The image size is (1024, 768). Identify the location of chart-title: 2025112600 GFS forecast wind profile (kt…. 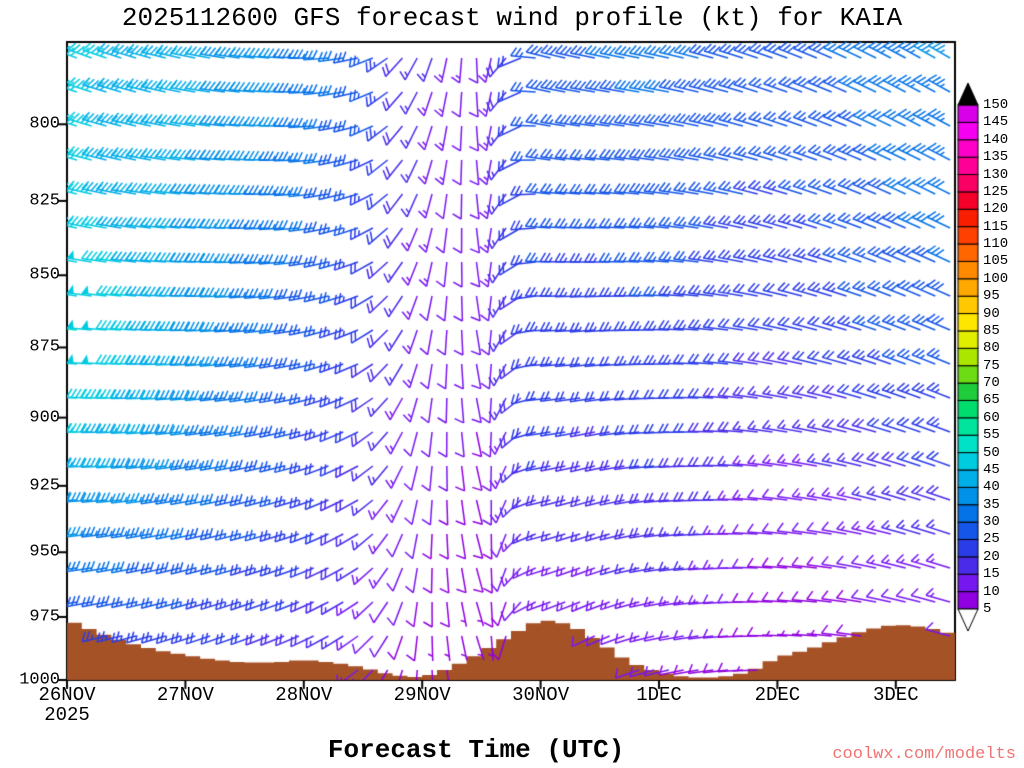
(512, 18).